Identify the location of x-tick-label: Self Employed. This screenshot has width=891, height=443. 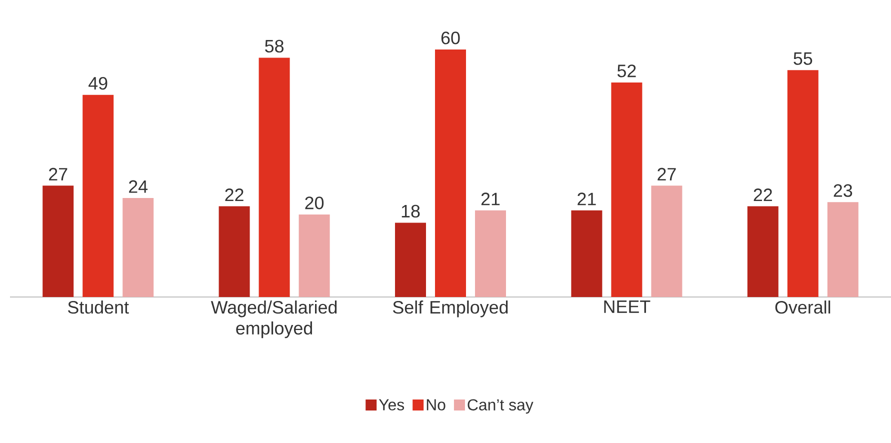
(450, 309).